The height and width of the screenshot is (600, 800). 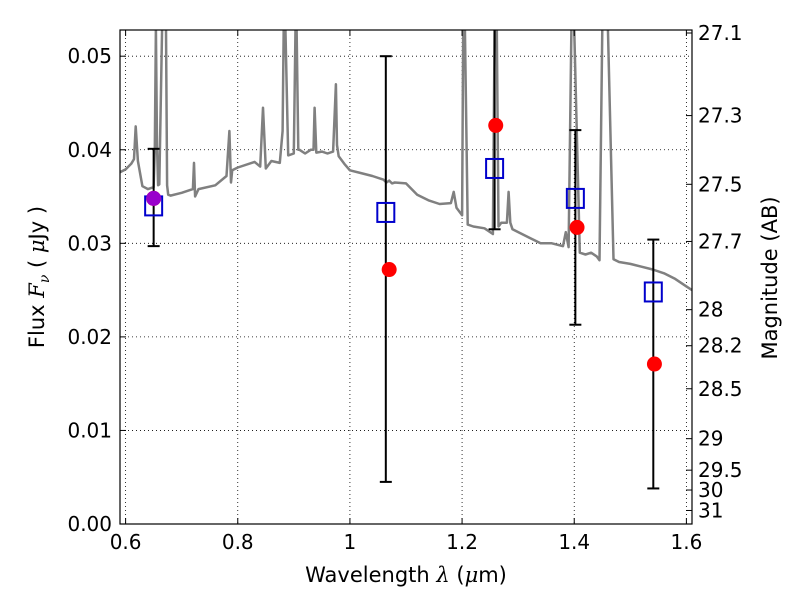 I want to click on x-tick-label: 1.6, so click(x=686, y=542).